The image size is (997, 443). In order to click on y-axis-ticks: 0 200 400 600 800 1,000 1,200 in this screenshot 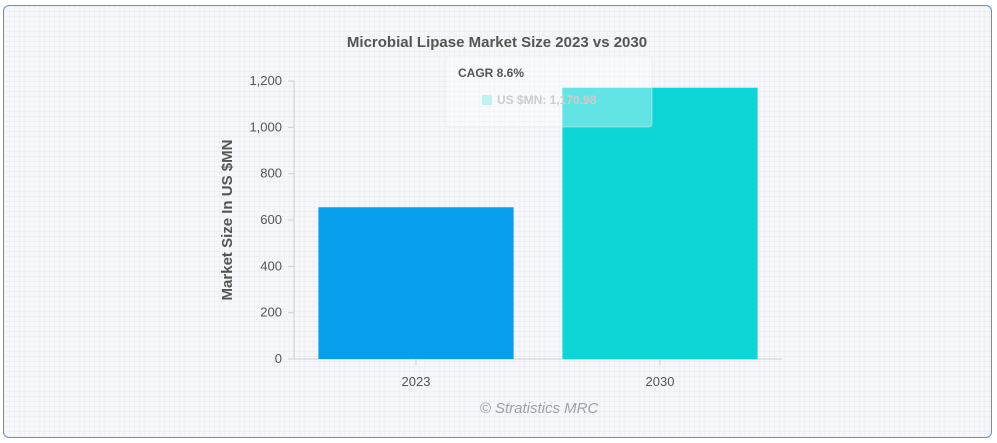, I will do `click(271, 219)`.